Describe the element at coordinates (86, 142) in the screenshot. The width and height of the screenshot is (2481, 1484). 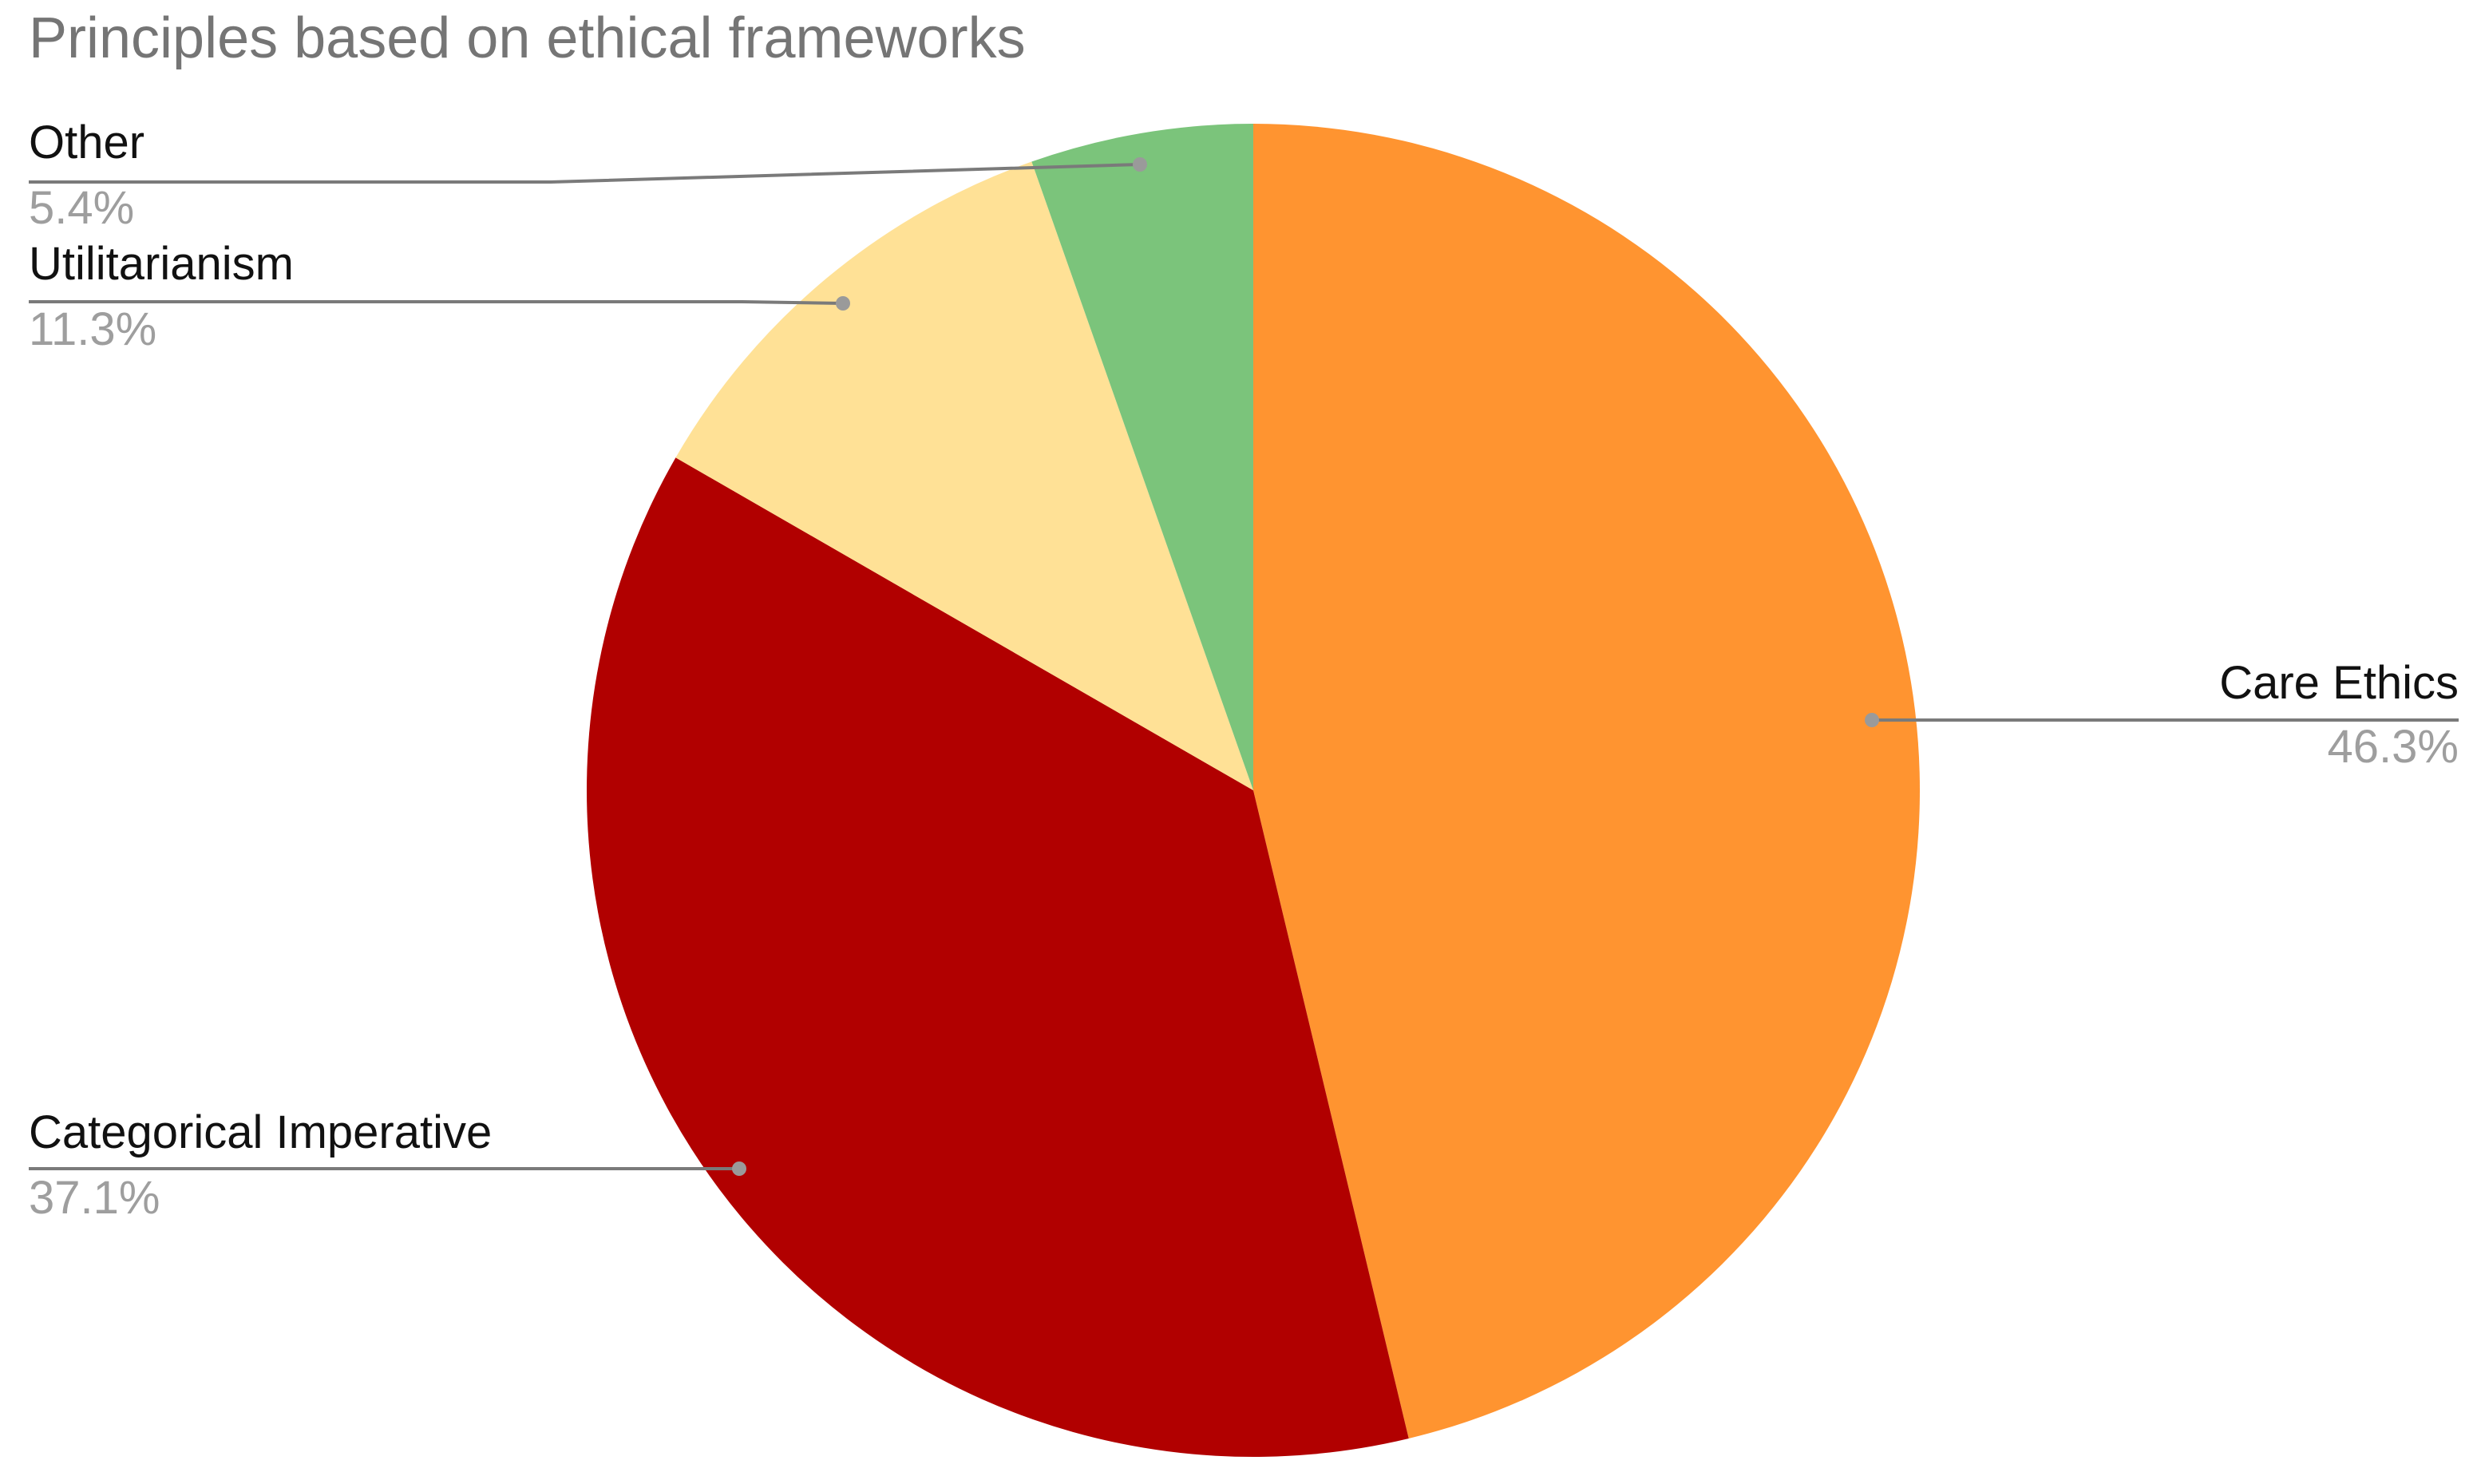
I see `slice-label-3: Other` at that location.